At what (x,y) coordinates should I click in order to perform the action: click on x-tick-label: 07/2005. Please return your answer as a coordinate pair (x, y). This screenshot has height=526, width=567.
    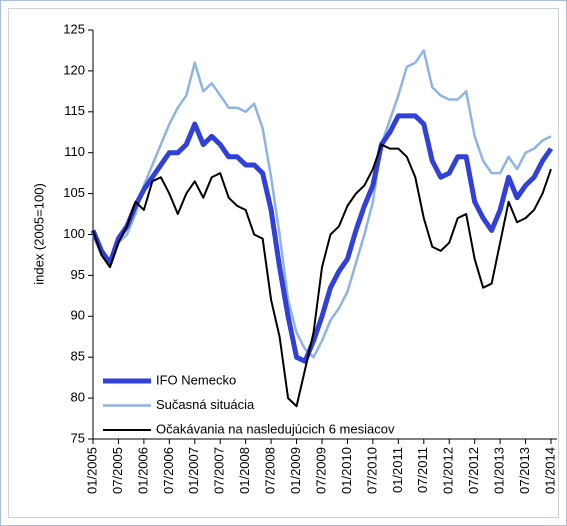
    Looking at the image, I should click on (117, 470).